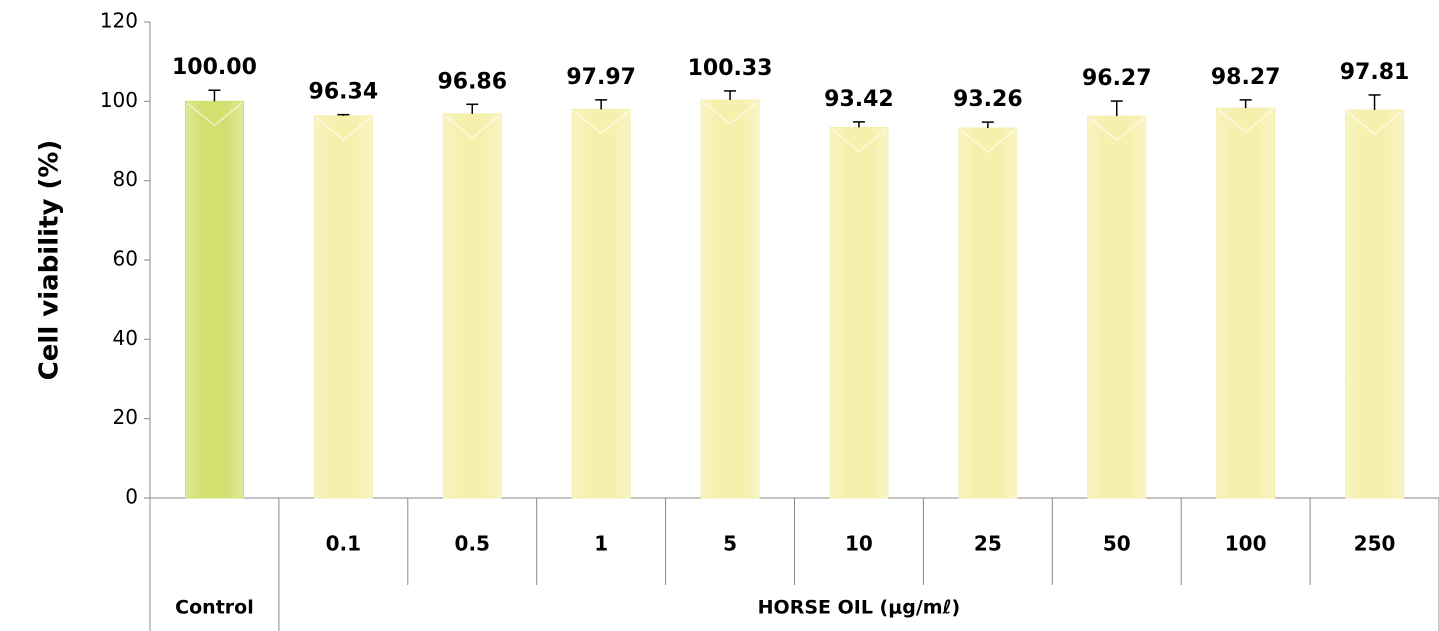 Image resolution: width=1439 pixels, height=631 pixels. I want to click on x-tick-label: 0.1, so click(343, 544).